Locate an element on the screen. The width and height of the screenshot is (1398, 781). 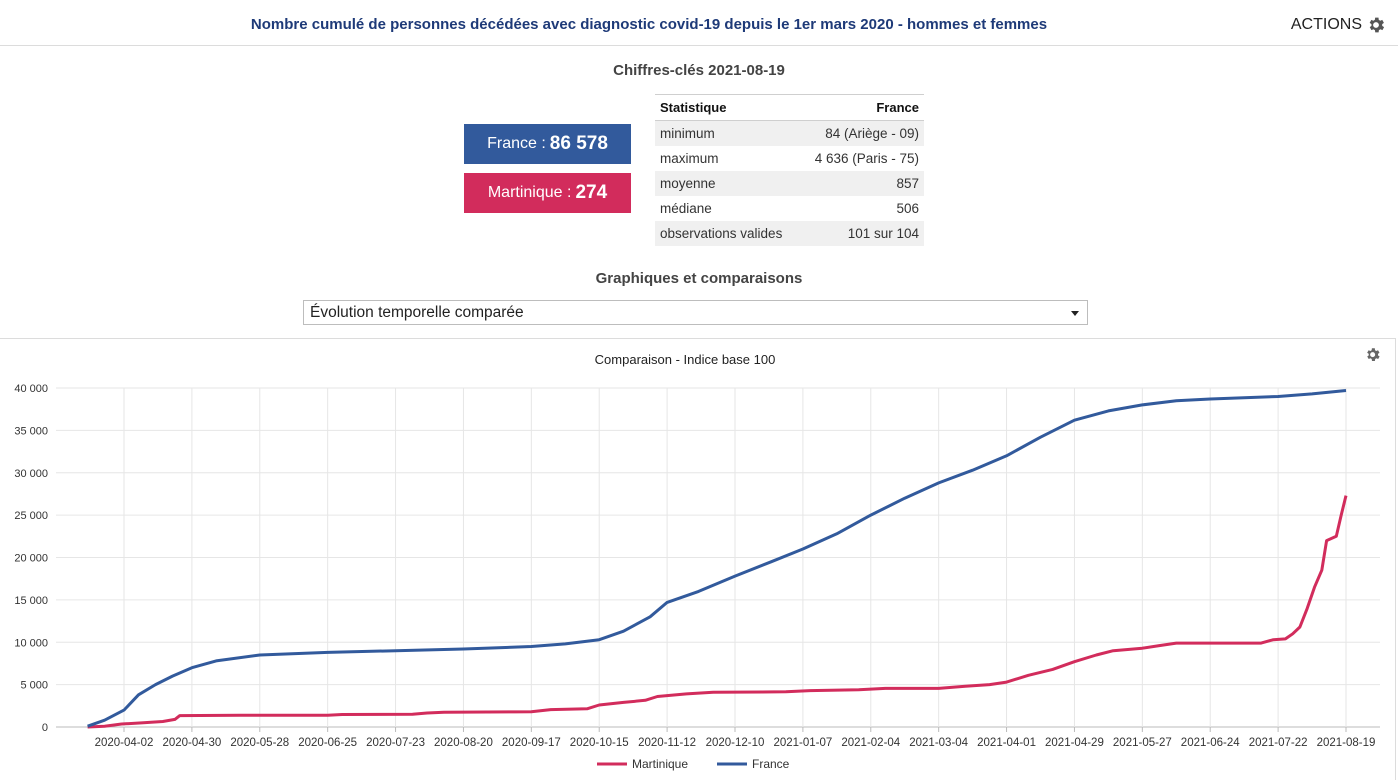
actions-button: ACTIONS is located at coordinates (1338, 25).